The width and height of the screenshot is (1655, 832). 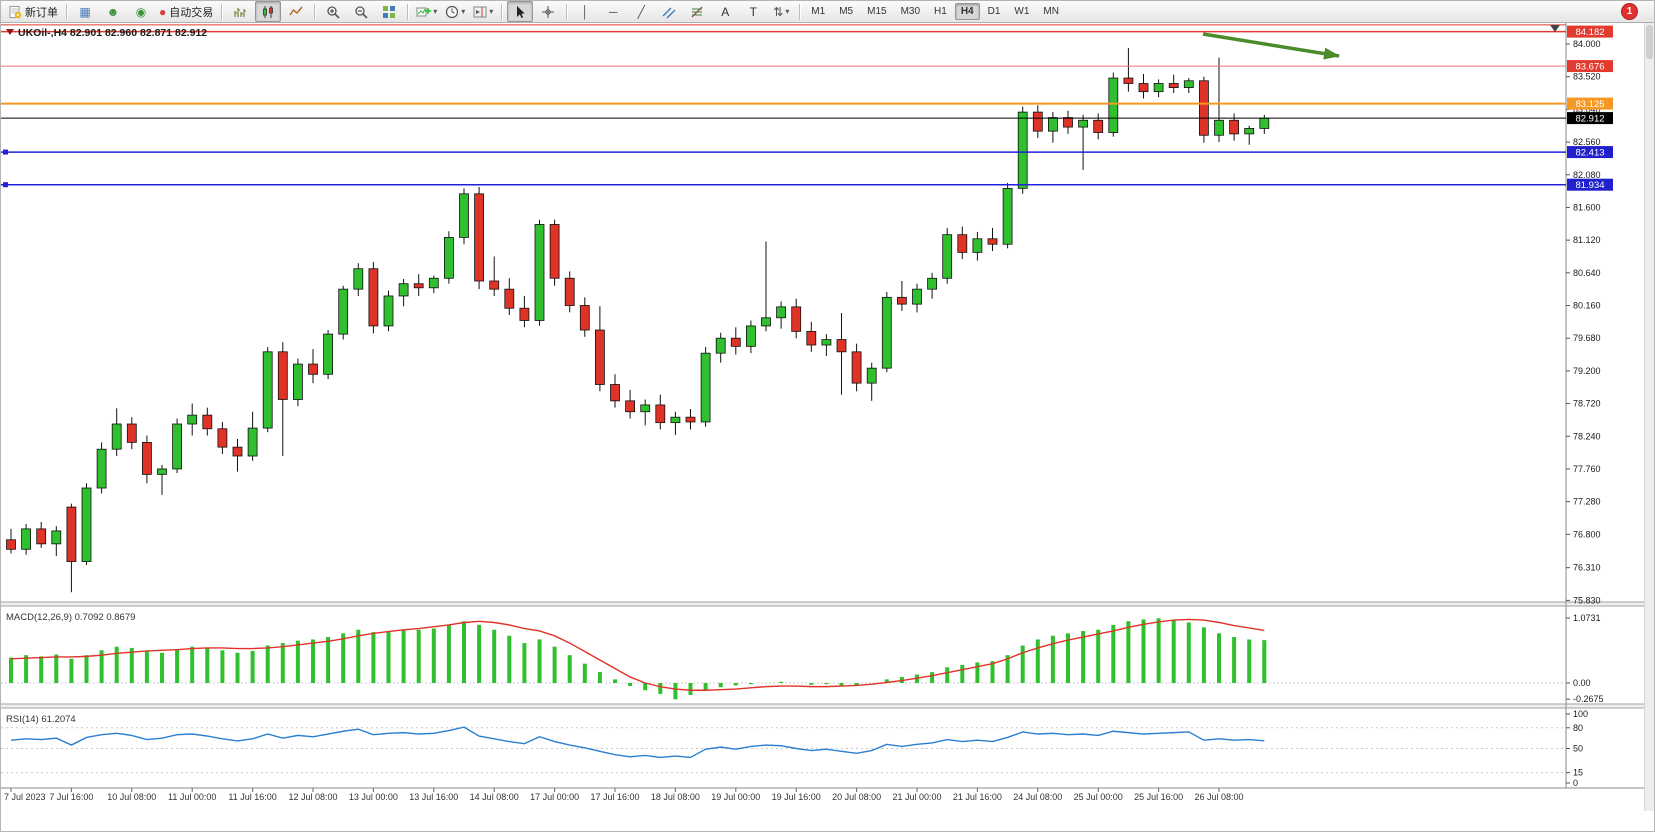 What do you see at coordinates (613, 11) in the screenshot?
I see `horizontal-line-button: ─` at bounding box center [613, 11].